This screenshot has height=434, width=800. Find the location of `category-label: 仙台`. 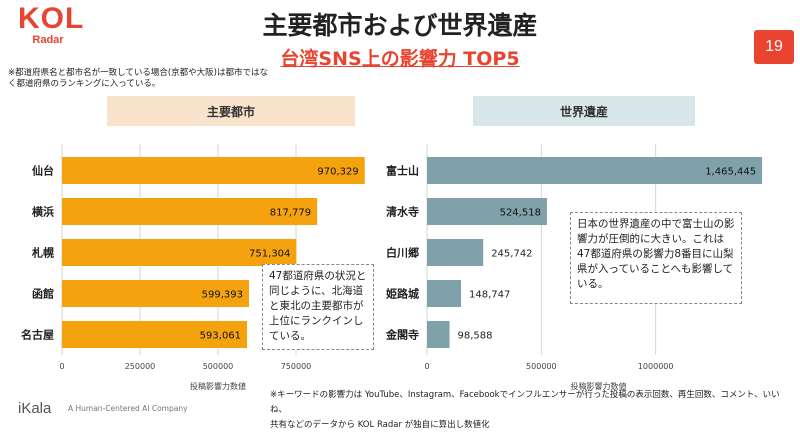

category-label: 仙台 is located at coordinates (43, 171).